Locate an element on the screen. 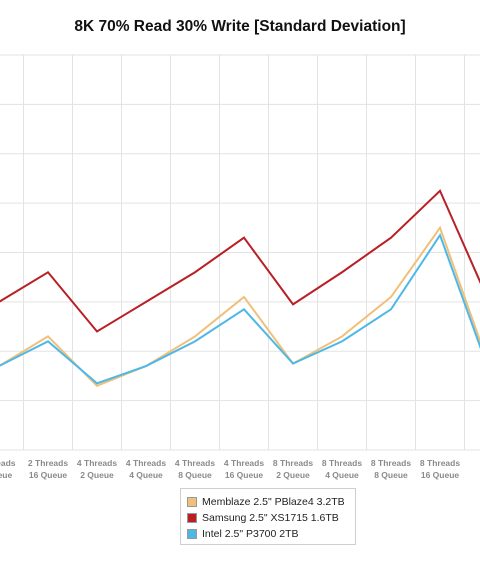  x-tick-label: Threads is located at coordinates (8, 463).